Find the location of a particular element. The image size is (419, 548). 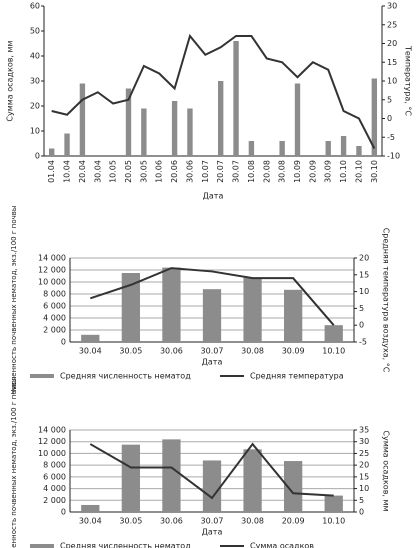

y-tick-label: 2 000 is located at coordinates (54, 500).